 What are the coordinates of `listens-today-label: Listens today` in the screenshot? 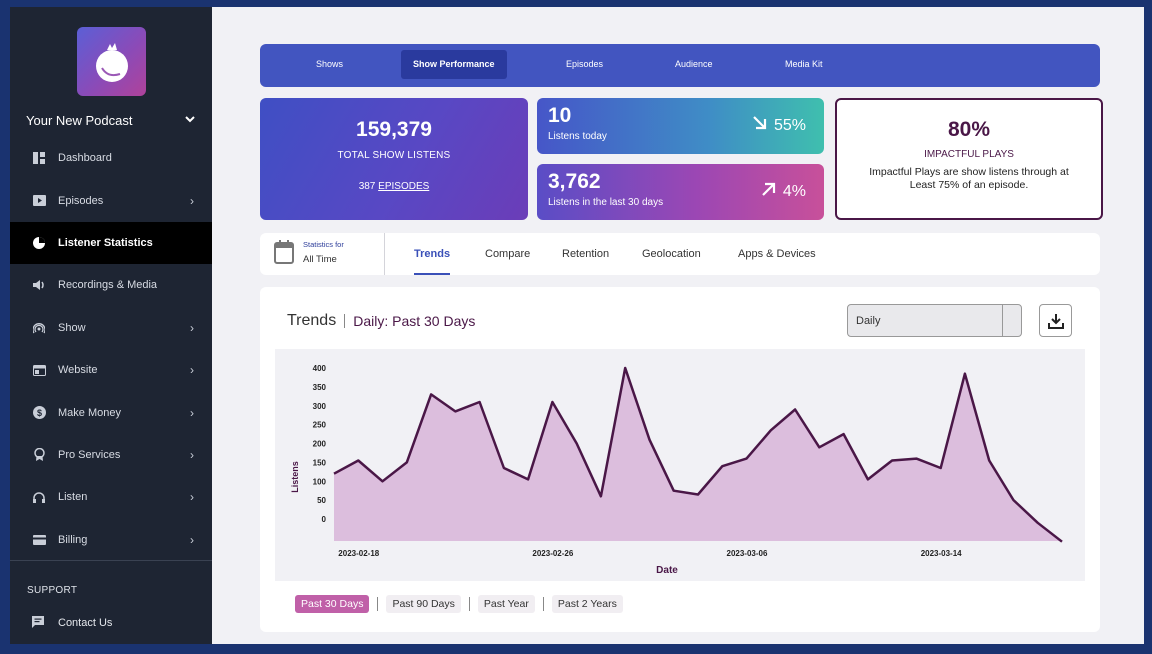 It's located at (577, 136).